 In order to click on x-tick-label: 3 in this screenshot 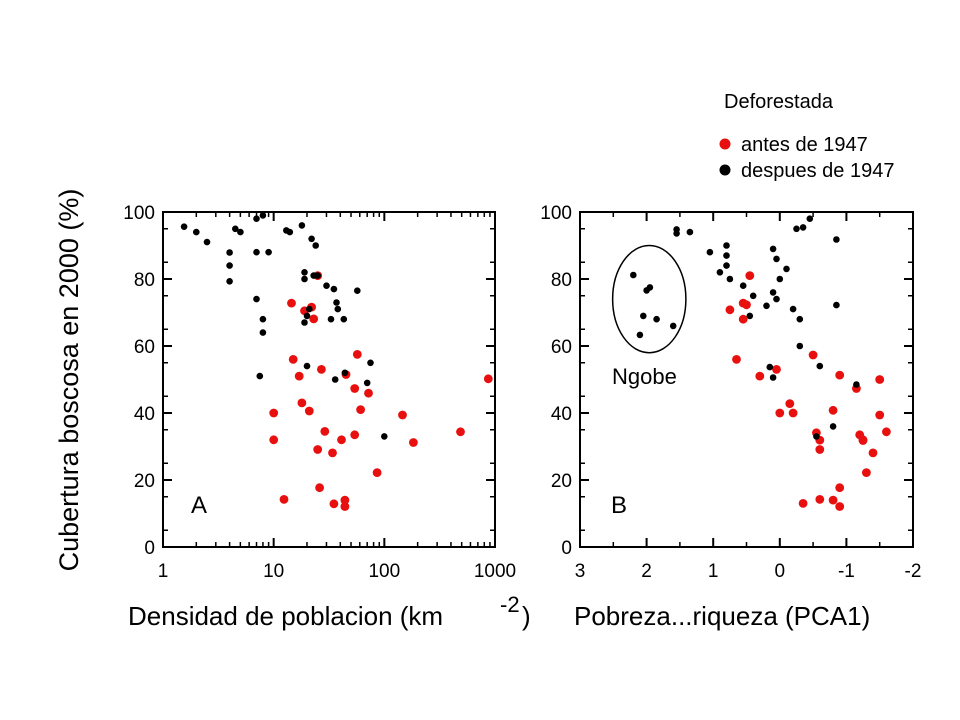, I will do `click(580, 571)`.